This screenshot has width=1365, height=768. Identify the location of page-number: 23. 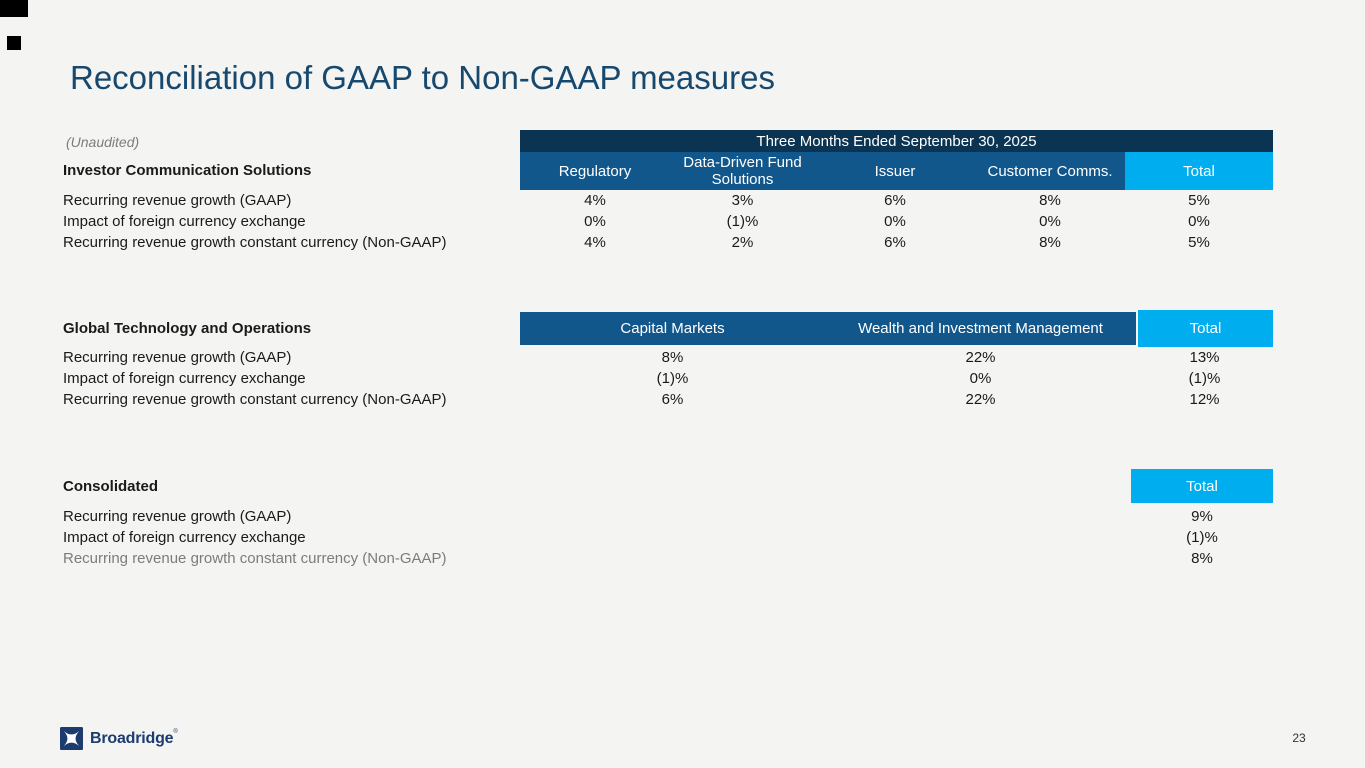
(1299, 738).